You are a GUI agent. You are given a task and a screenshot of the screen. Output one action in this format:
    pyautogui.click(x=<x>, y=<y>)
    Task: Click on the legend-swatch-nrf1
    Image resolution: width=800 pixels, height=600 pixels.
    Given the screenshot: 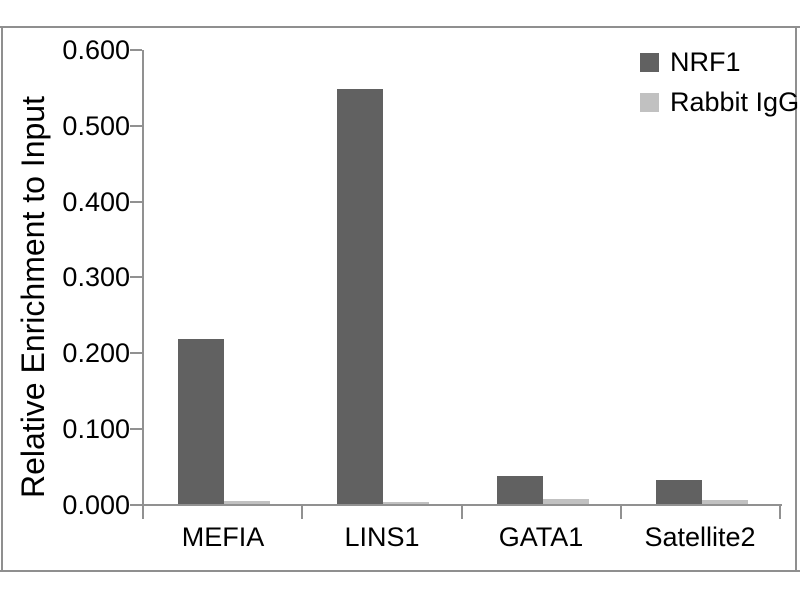 What is the action you would take?
    pyautogui.click(x=649, y=62)
    